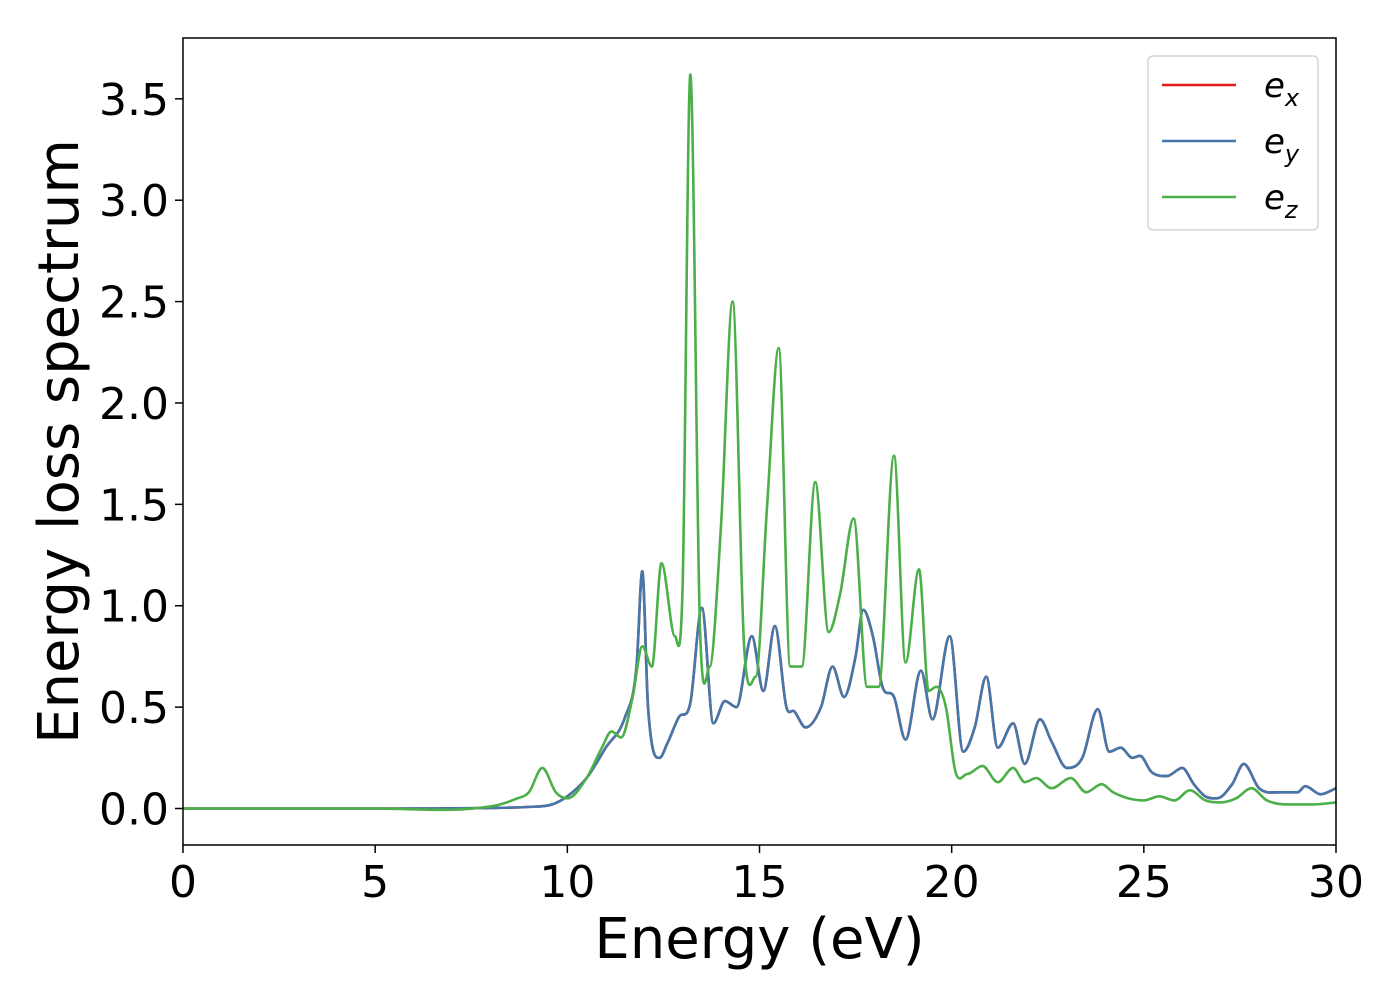  What do you see at coordinates (134, 708) in the screenshot?
I see `y-tick-label: 0.5` at bounding box center [134, 708].